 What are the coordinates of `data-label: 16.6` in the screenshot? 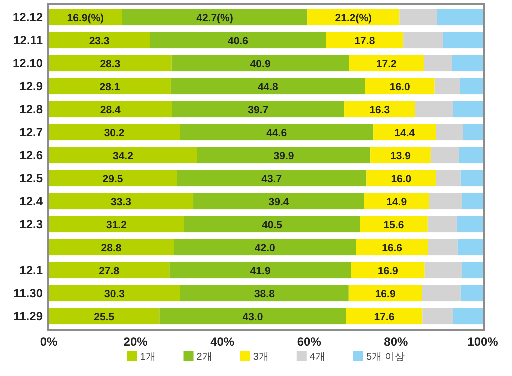 It's located at (392, 248).